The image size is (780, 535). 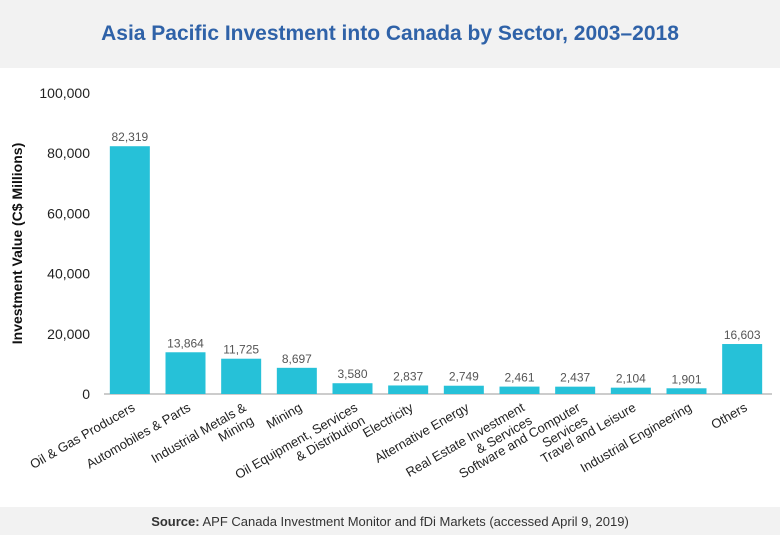 I want to click on title-band, so click(x=390, y=34).